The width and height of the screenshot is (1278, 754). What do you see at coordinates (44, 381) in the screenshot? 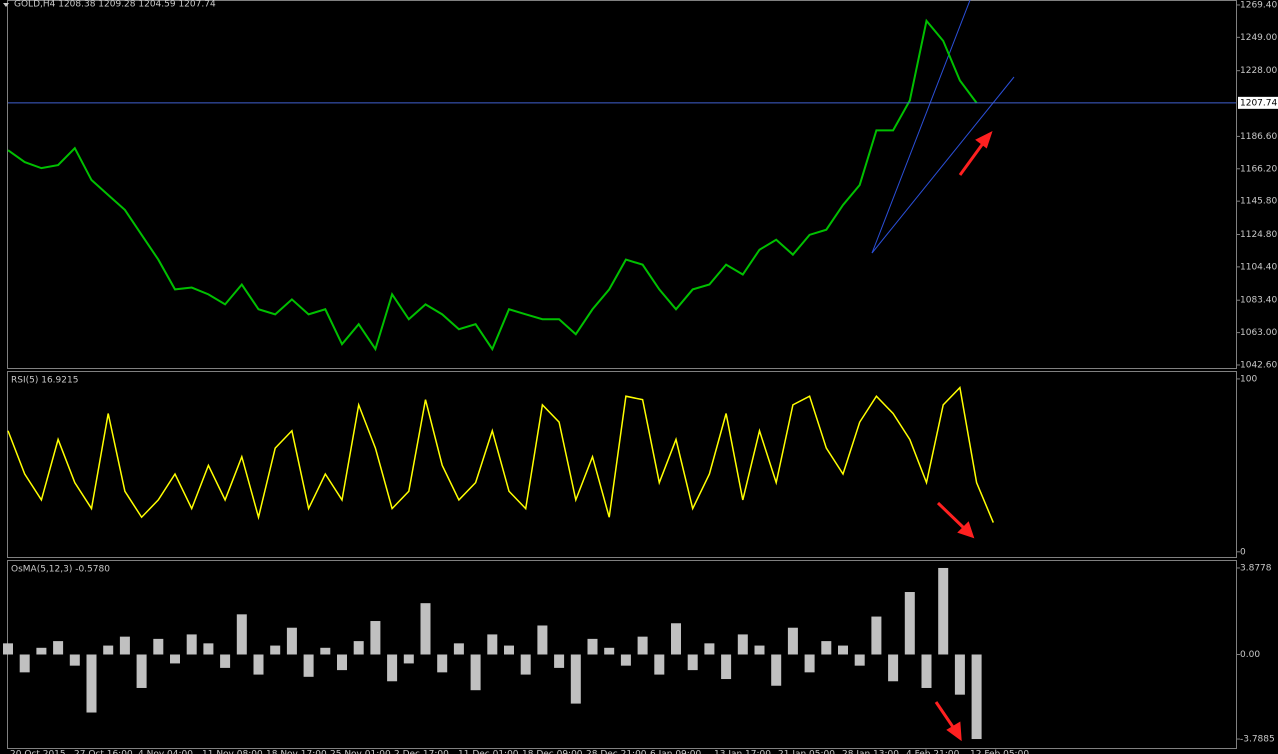
I see `rsi-title: RSI(5) 16.9215` at bounding box center [44, 381].